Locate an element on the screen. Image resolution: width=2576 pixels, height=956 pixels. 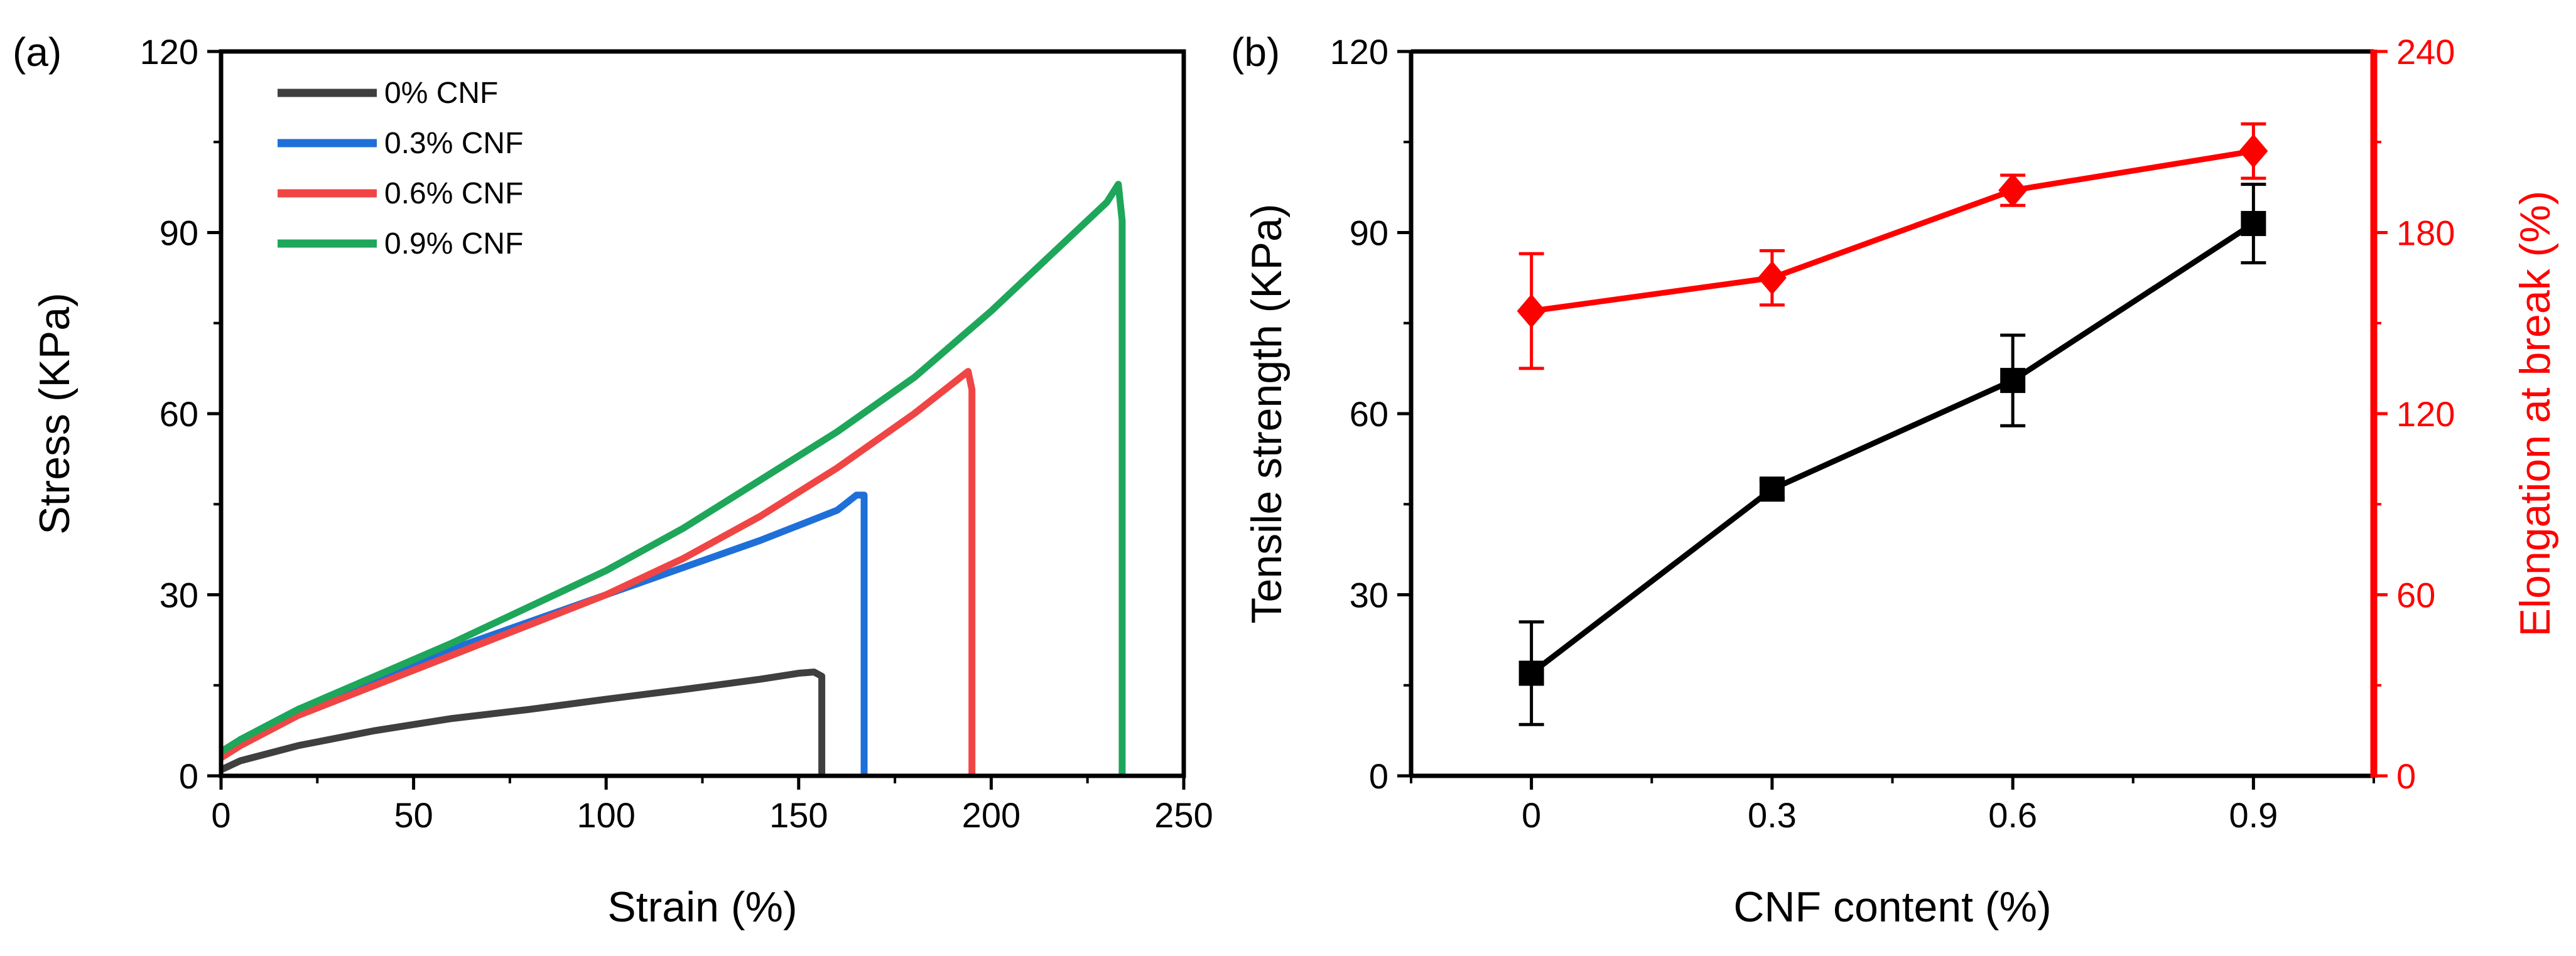
x-axis-label: CNF content (%) is located at coordinates (1892, 907).